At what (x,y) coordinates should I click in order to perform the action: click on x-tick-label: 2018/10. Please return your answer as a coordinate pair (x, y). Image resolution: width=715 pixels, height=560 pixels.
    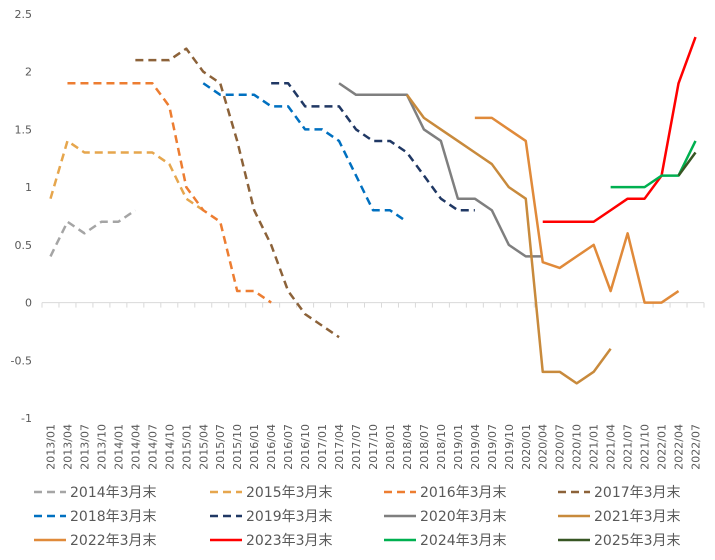
    Looking at the image, I should click on (441, 447).